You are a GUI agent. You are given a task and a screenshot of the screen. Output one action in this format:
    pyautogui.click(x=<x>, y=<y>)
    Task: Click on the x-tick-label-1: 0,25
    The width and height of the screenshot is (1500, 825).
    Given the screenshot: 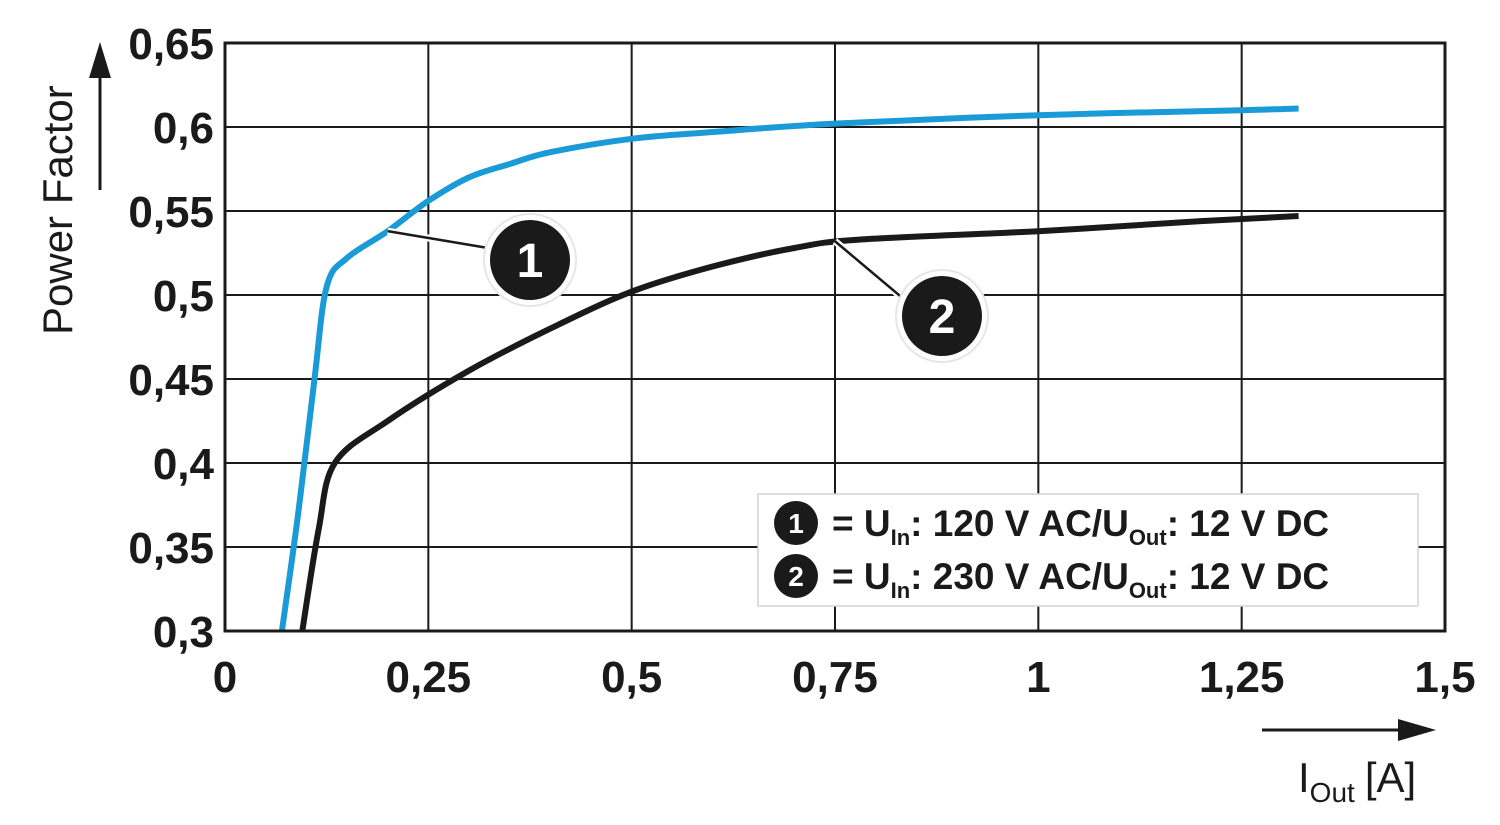 What is the action you would take?
    pyautogui.click(x=429, y=677)
    